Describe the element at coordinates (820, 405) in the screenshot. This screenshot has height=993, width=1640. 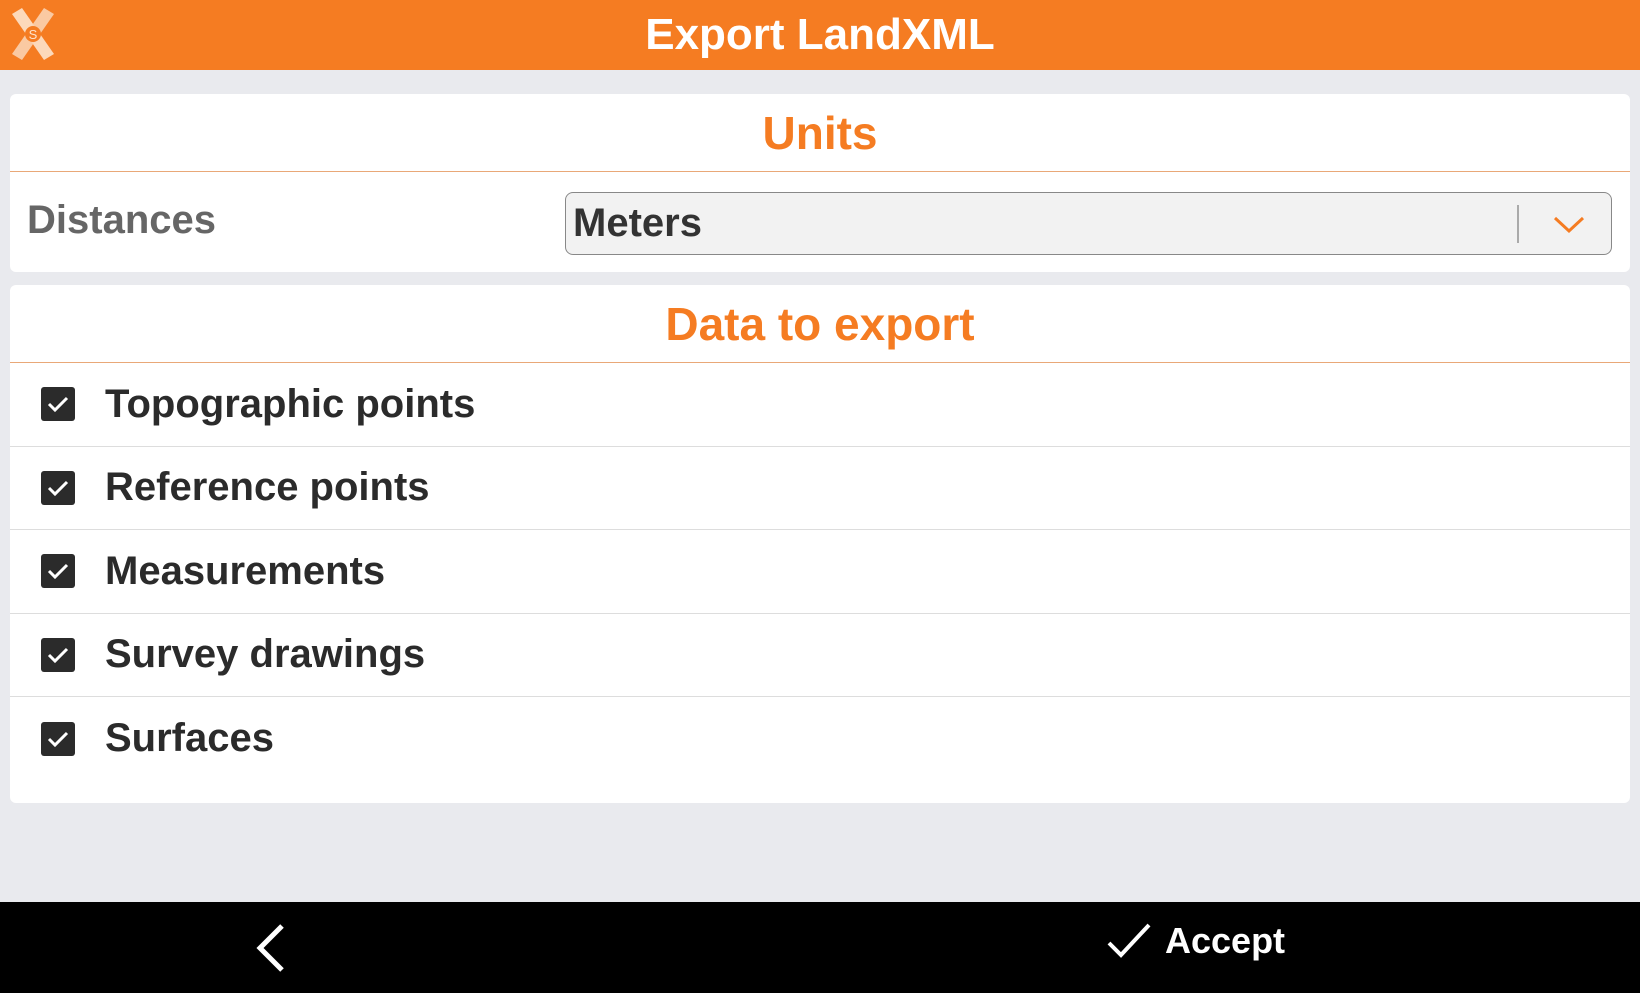
I see `export-option-row: Topographic points` at that location.